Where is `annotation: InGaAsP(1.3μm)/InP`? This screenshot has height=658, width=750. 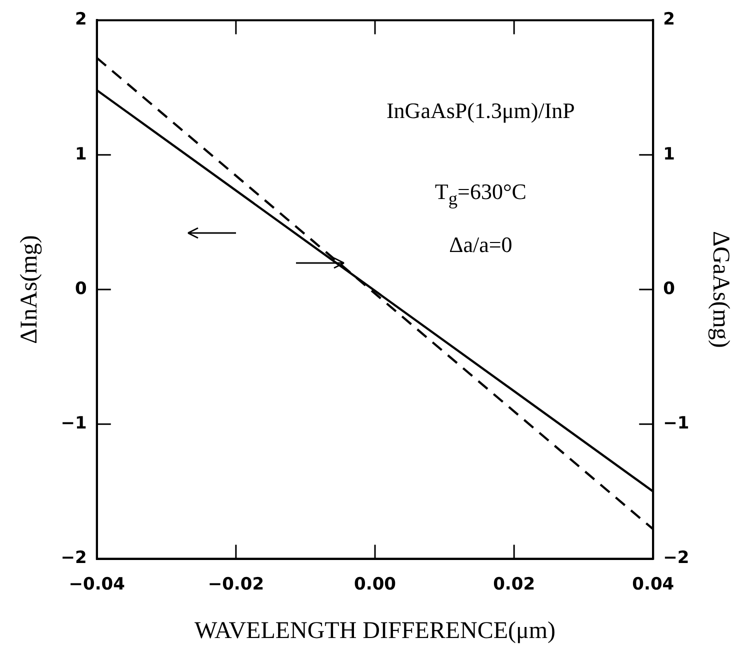
annotation: InGaAsP(1.3μm)/InP is located at coordinates (480, 111).